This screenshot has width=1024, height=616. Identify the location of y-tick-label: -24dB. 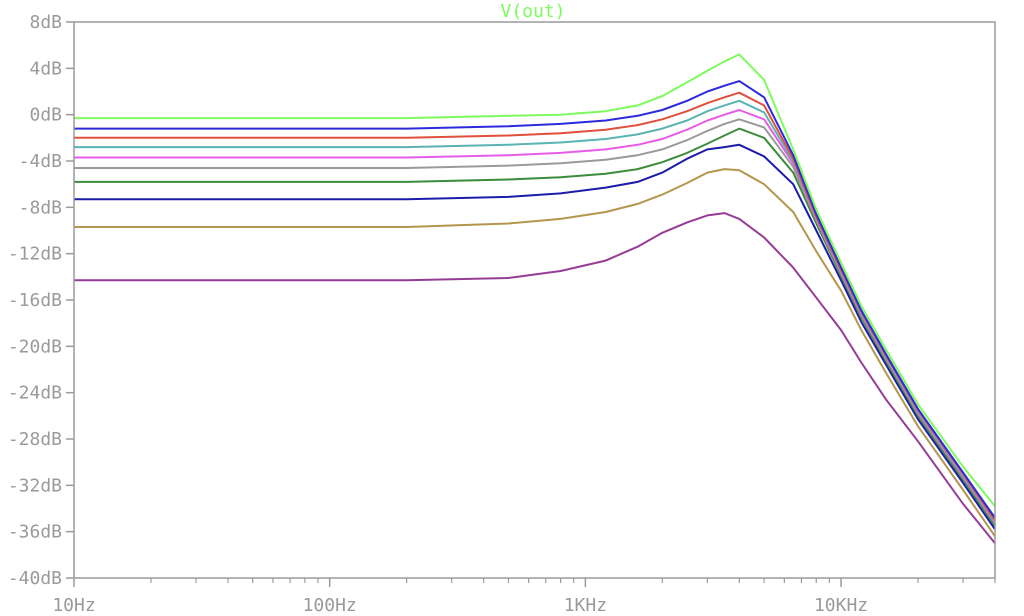
(35, 393).